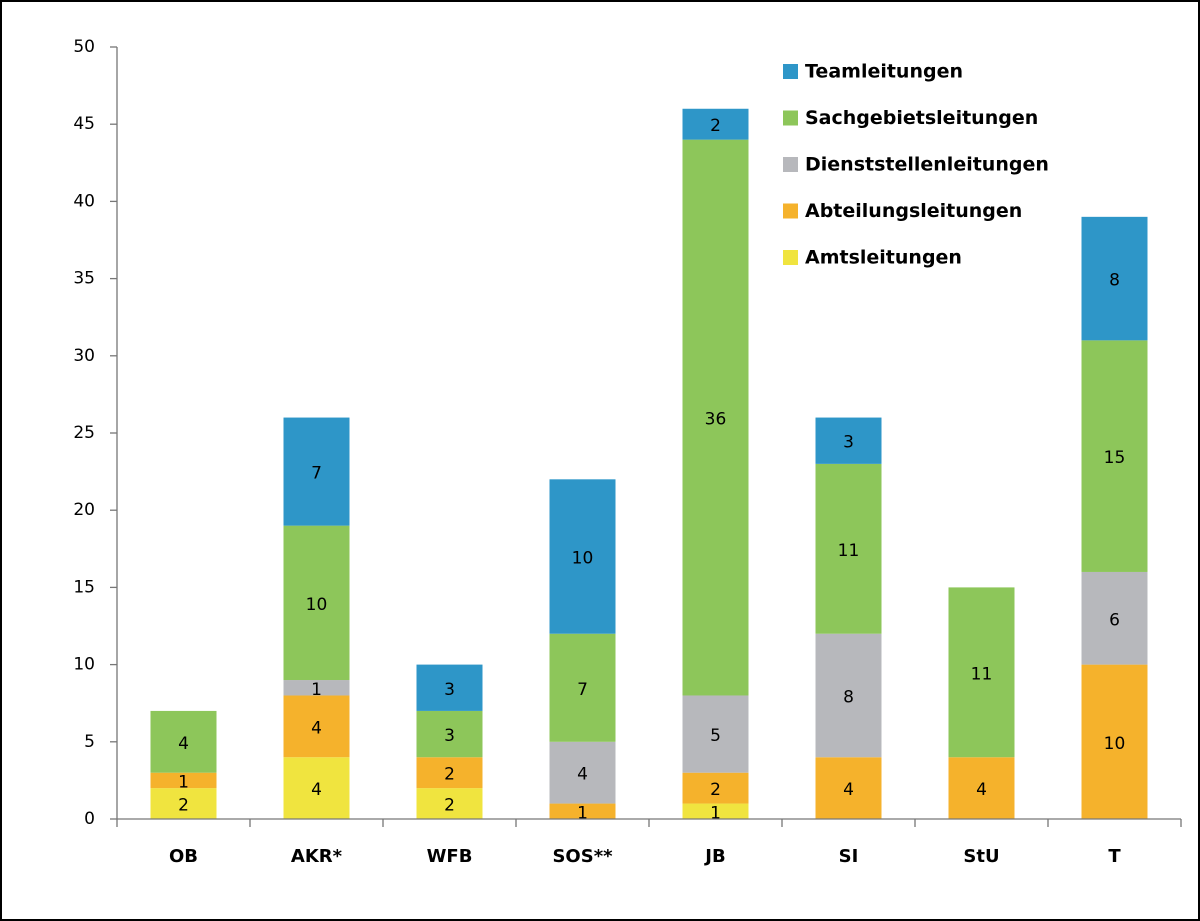  I want to click on y-tick-label: 20, so click(84, 510).